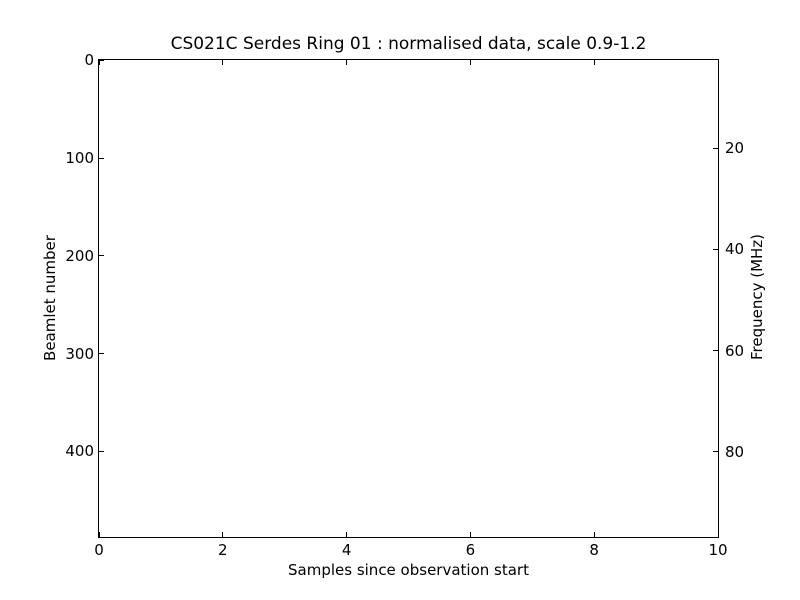 Image resolution: width=800 pixels, height=600 pixels. Describe the element at coordinates (718, 550) in the screenshot. I see `x-tick-label: 10` at that location.